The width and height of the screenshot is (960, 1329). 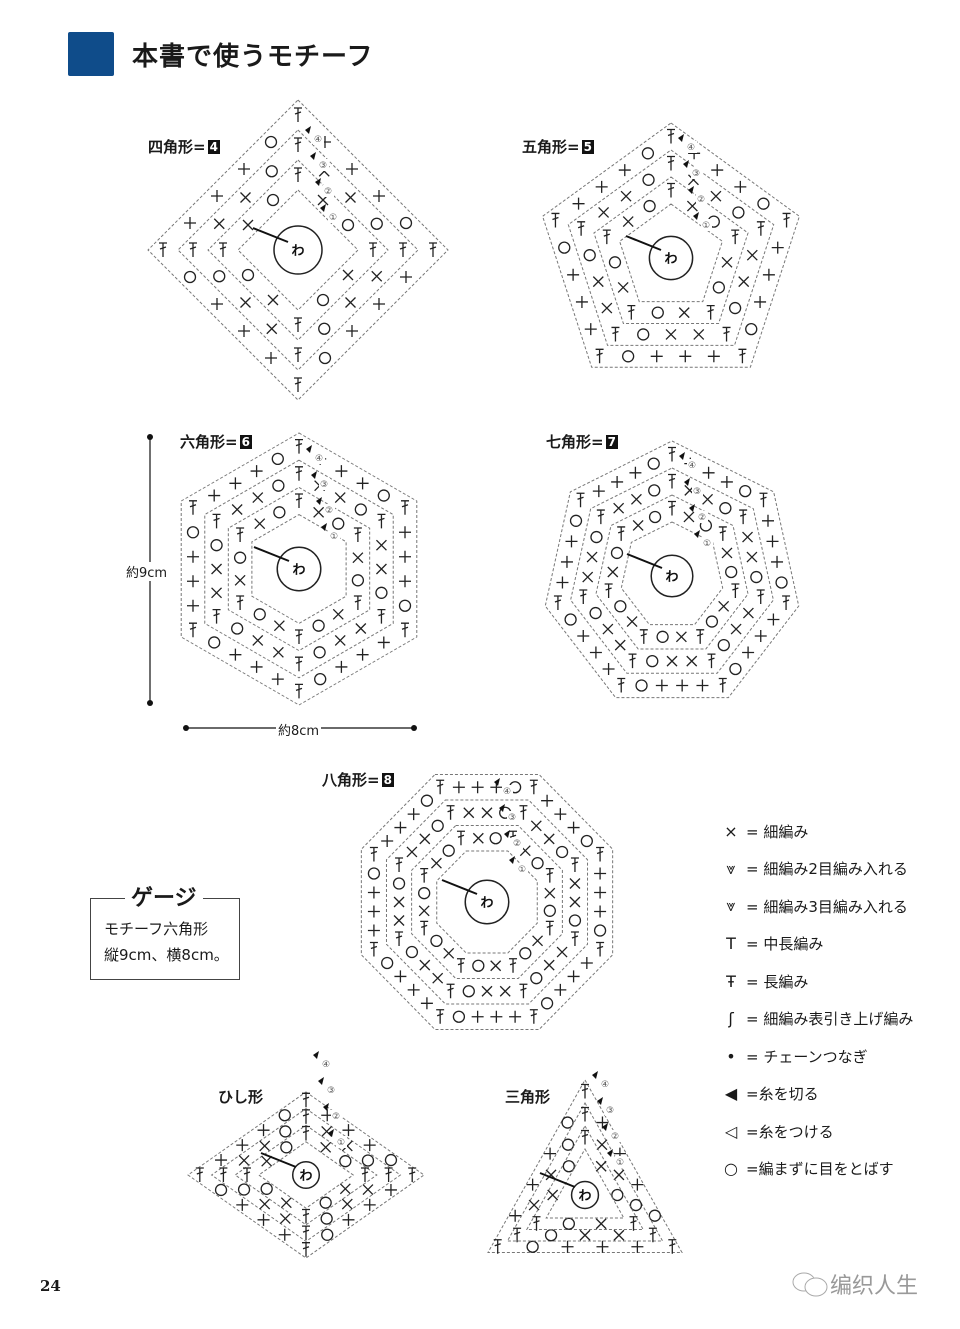 I want to click on triangle-round-outline, so click(x=585, y=1171).